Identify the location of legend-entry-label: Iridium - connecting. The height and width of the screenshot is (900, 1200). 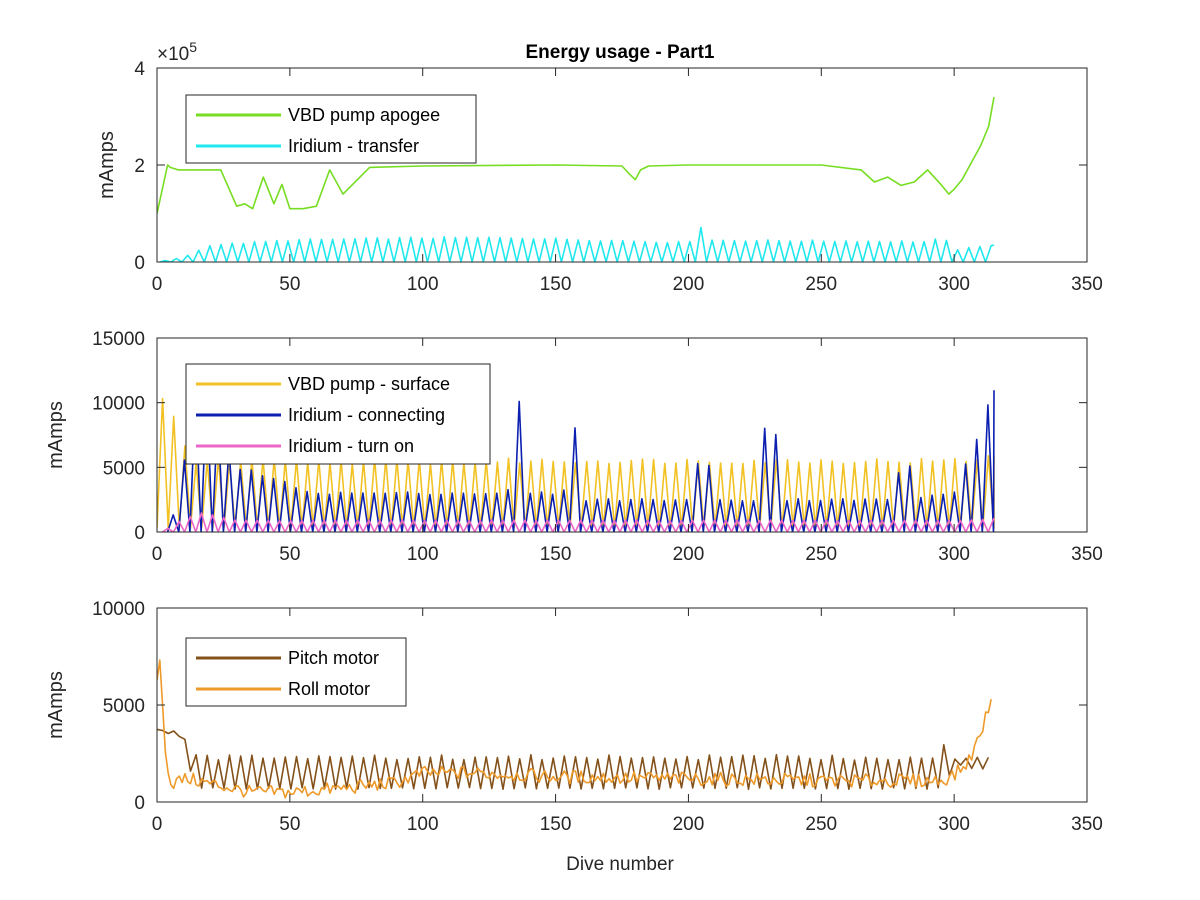
(366, 415).